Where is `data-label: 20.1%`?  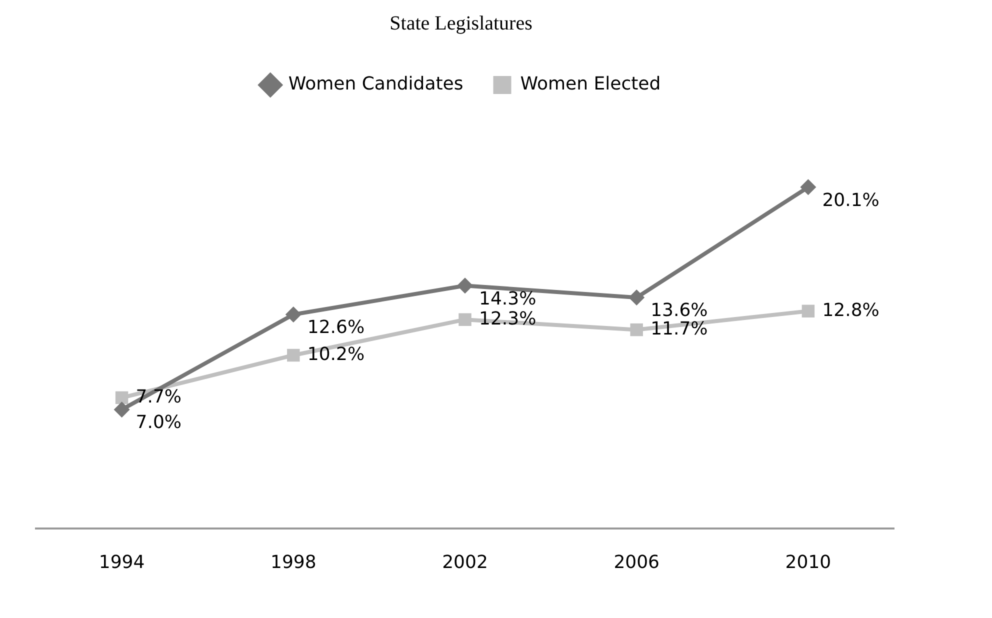 data-label: 20.1% is located at coordinates (851, 200).